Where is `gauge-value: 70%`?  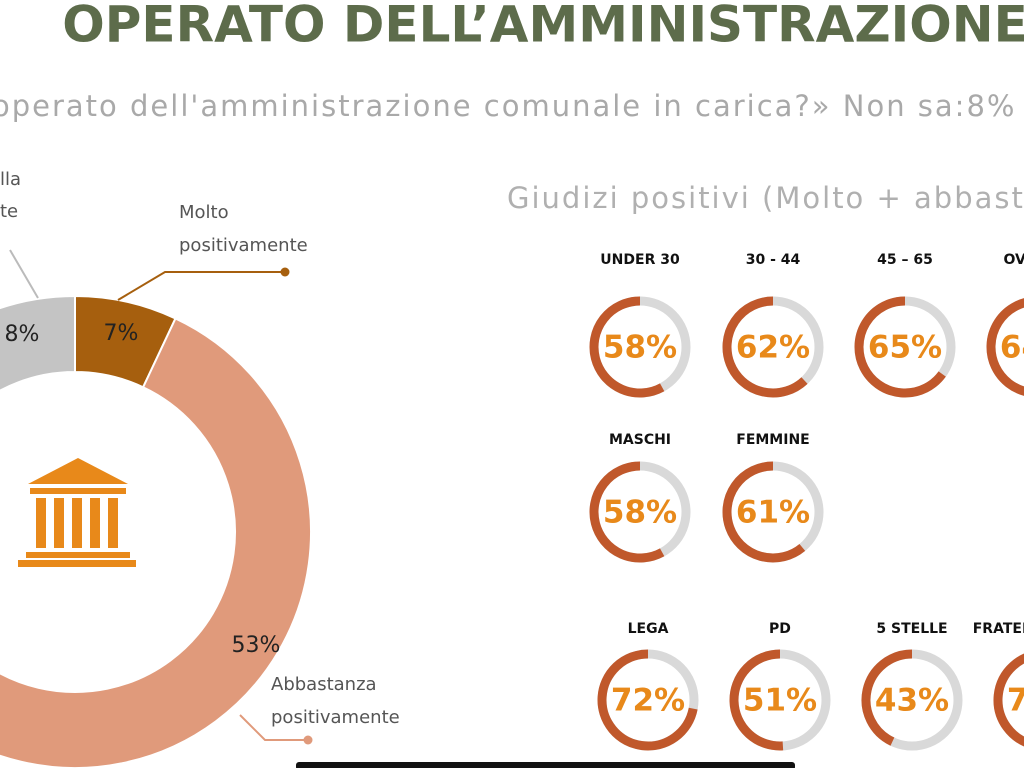 gauge-value: 70% is located at coordinates (1015, 701).